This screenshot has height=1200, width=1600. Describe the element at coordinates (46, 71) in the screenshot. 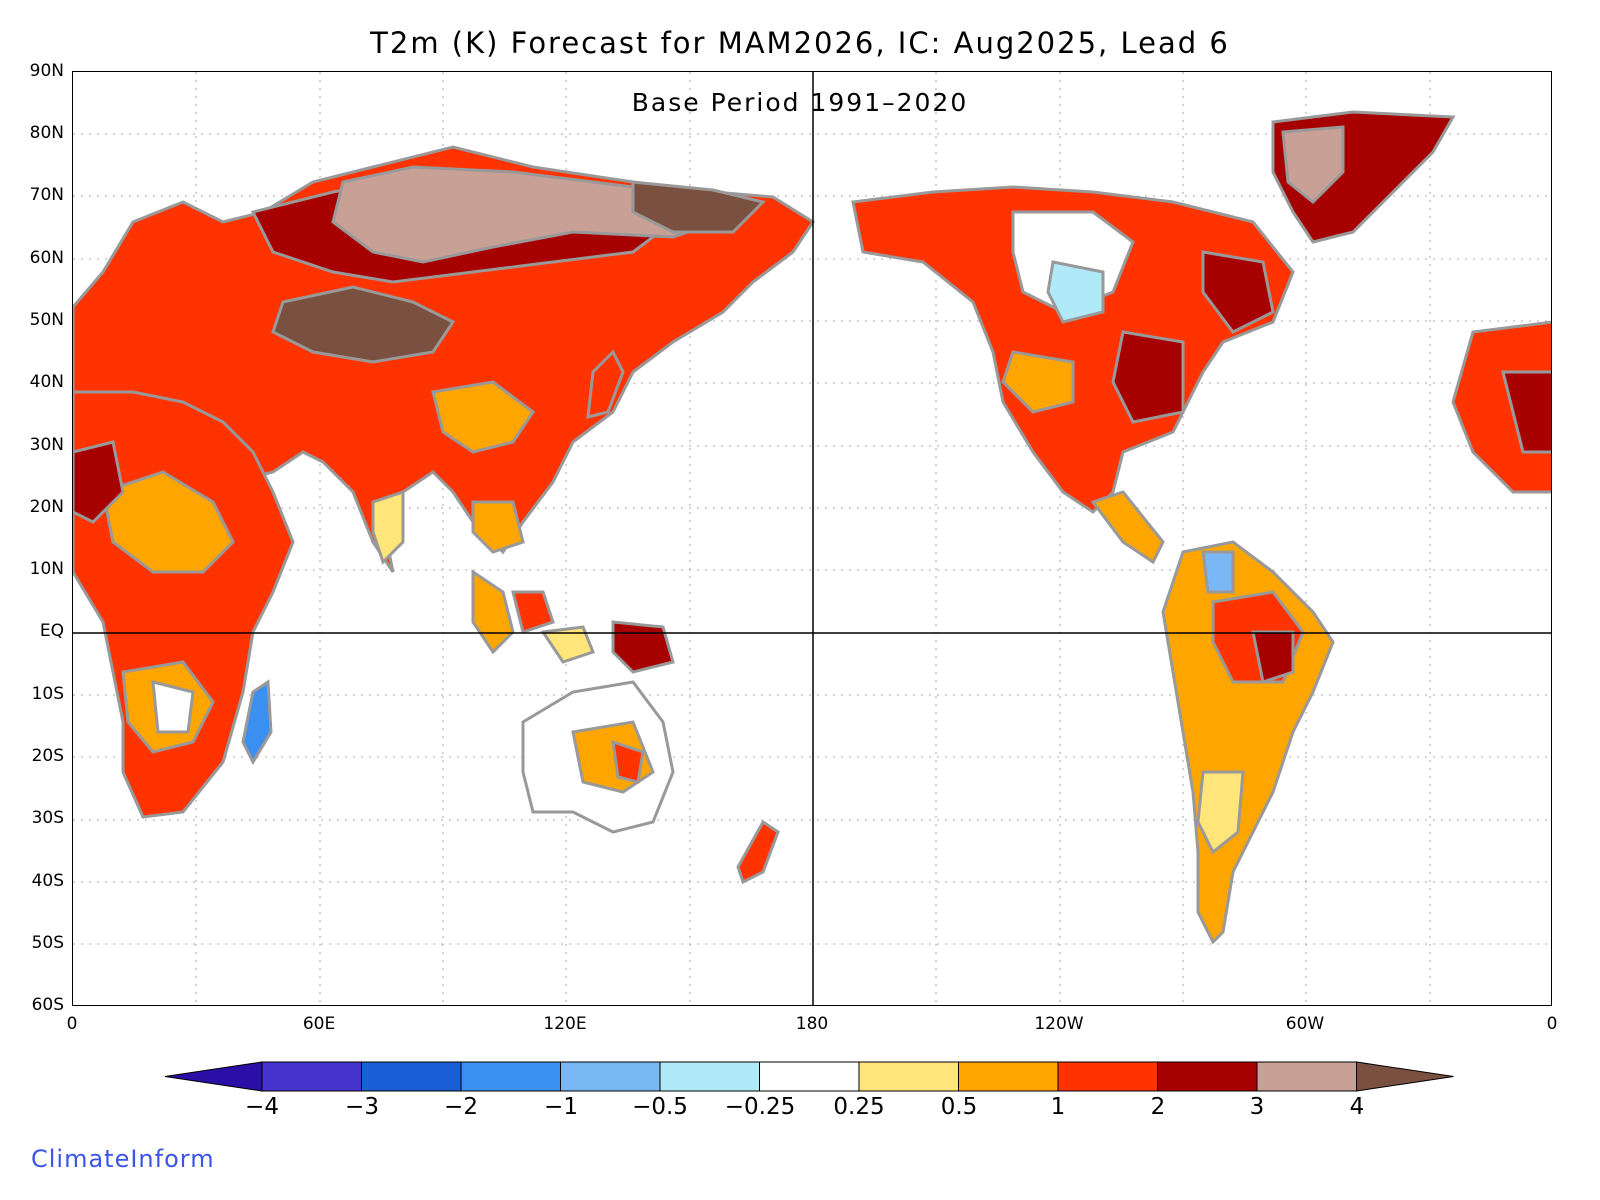

I see `lat-label: 90N` at that location.